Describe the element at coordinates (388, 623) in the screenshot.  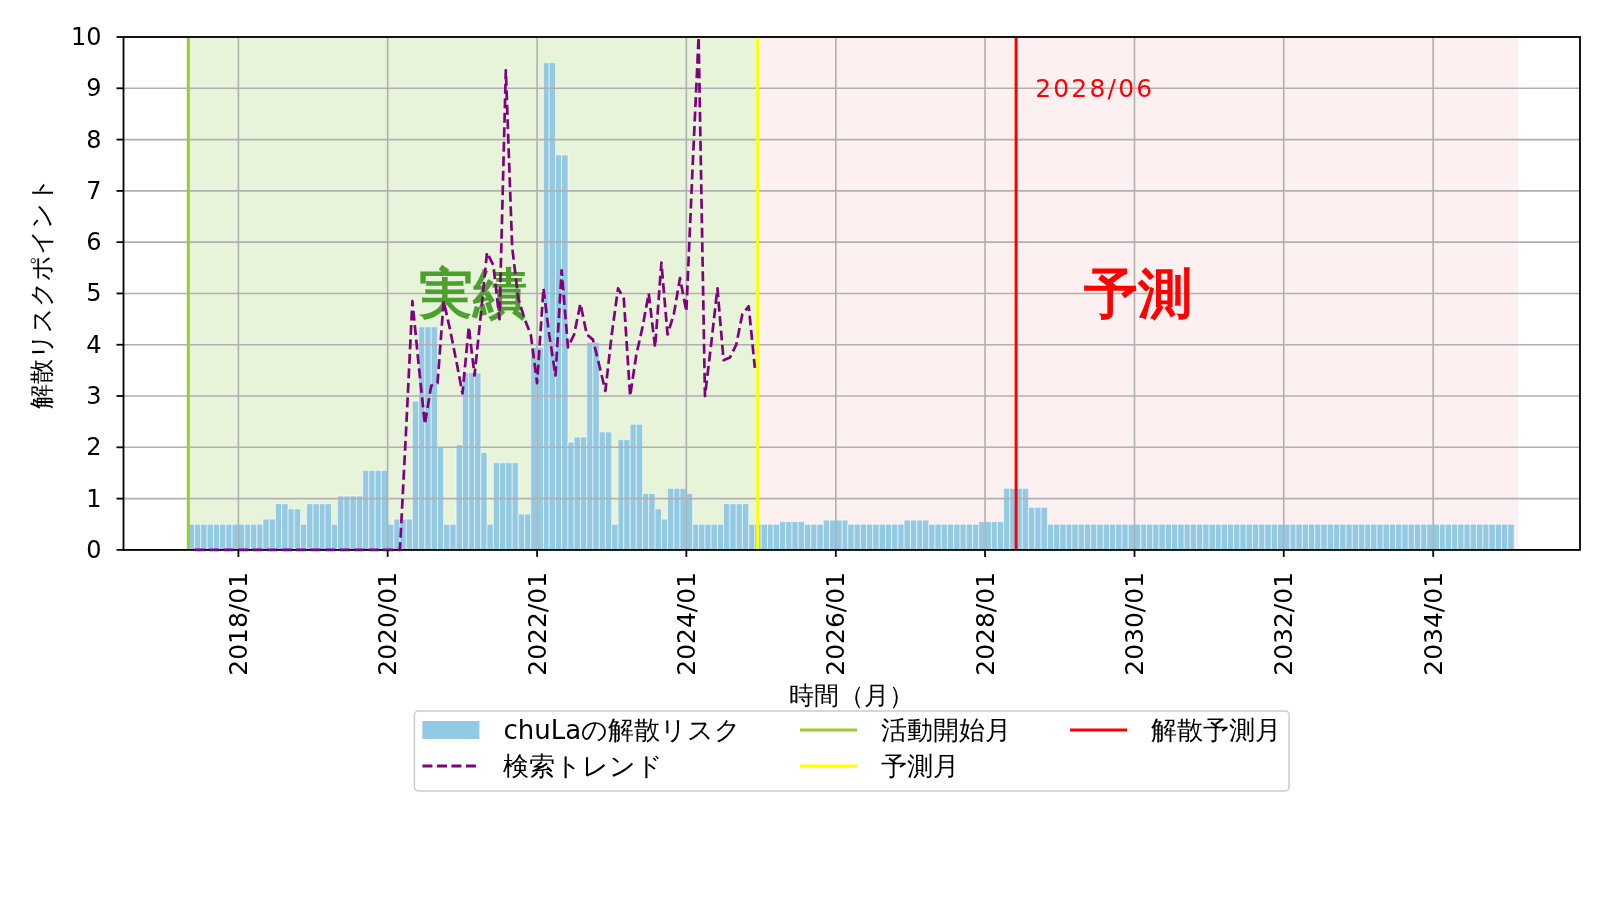
I see `x-tick-label: 2020/01` at that location.